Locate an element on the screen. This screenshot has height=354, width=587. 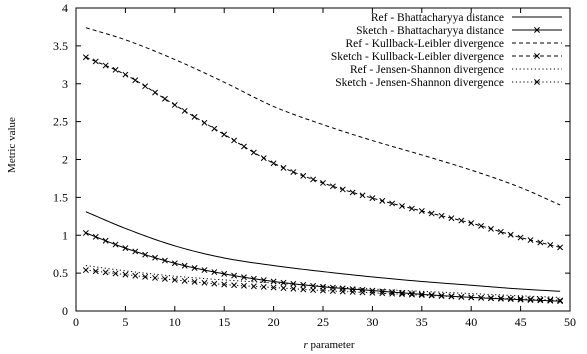
legend-label: Ref - Bhattacharyya distance is located at coordinates (437, 18).